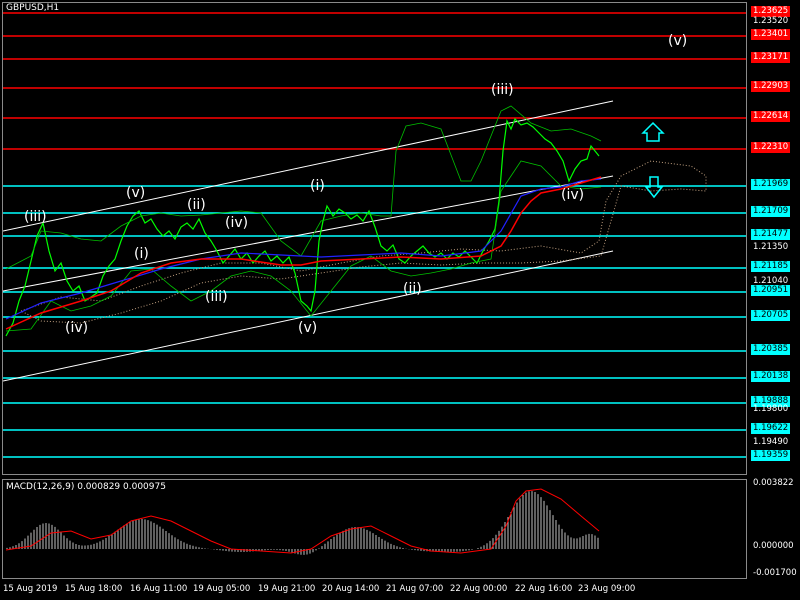 The height and width of the screenshot is (600, 800). I want to click on macd-canvas, so click(302, 521).